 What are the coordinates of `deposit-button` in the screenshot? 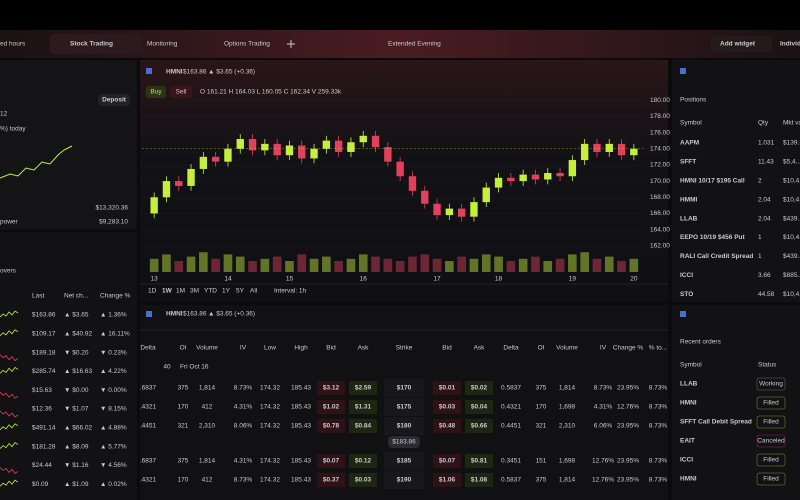 It's located at (114, 100).